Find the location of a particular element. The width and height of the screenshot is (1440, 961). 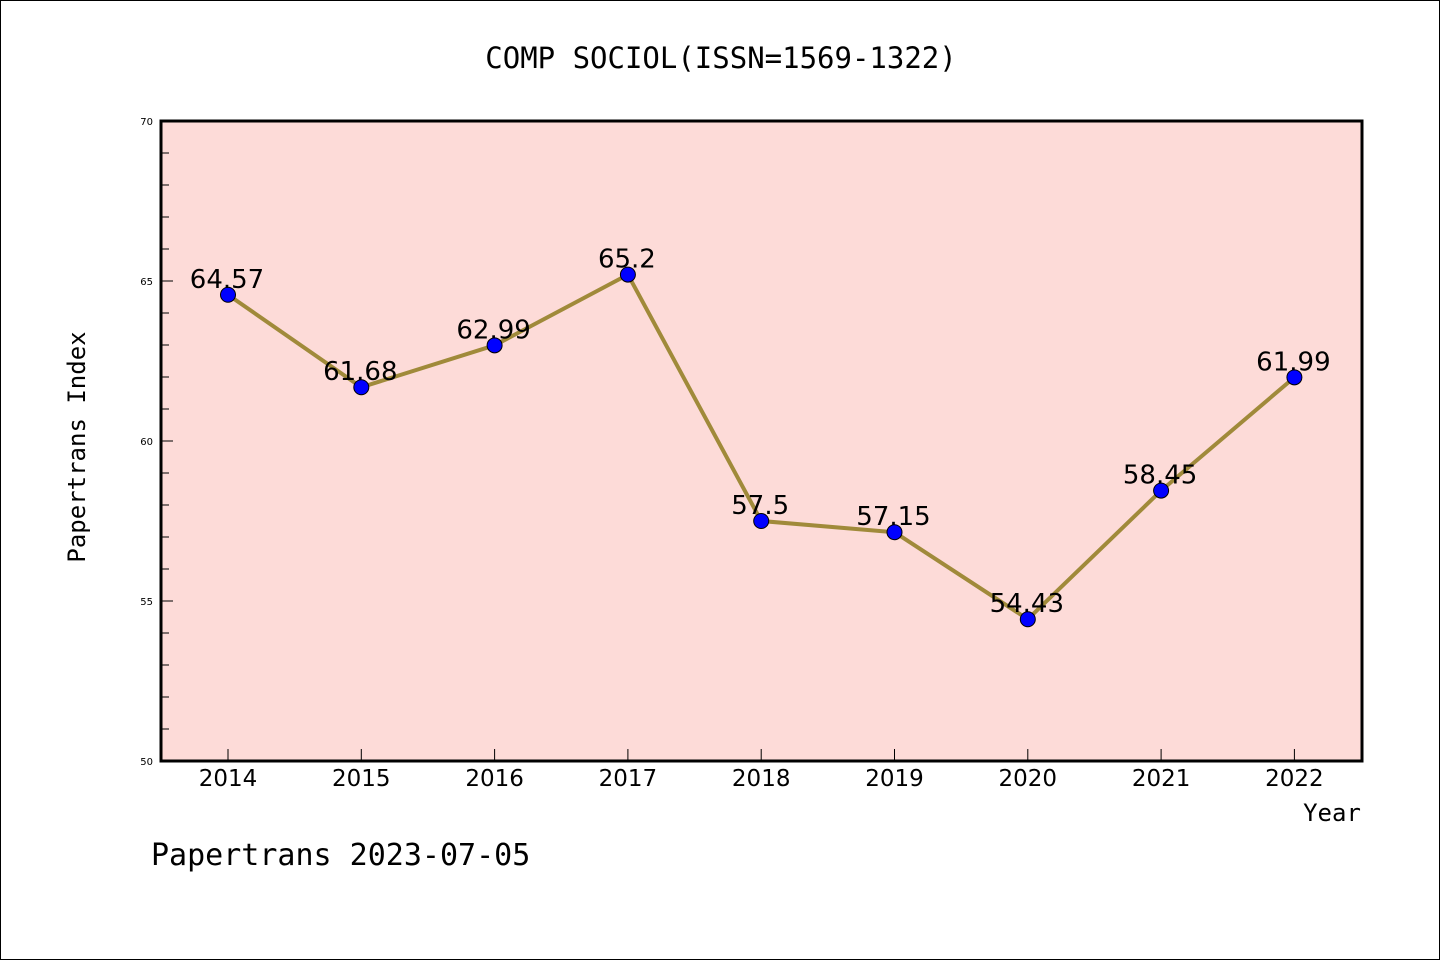

chart-title: COMP SOCIOL(ISSN=1569-1322) is located at coordinates (720, 58).